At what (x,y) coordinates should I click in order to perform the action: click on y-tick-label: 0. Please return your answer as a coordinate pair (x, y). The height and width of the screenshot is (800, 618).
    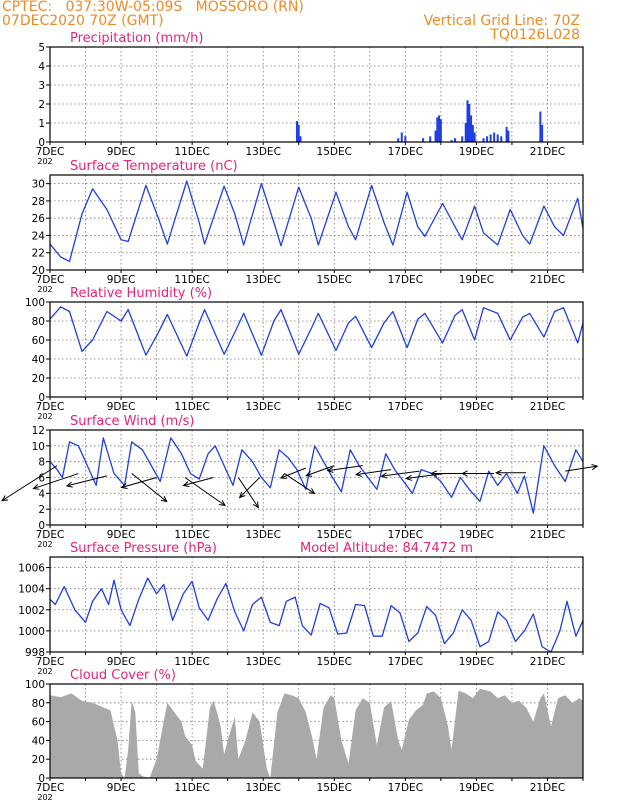
    Looking at the image, I should click on (41, 779).